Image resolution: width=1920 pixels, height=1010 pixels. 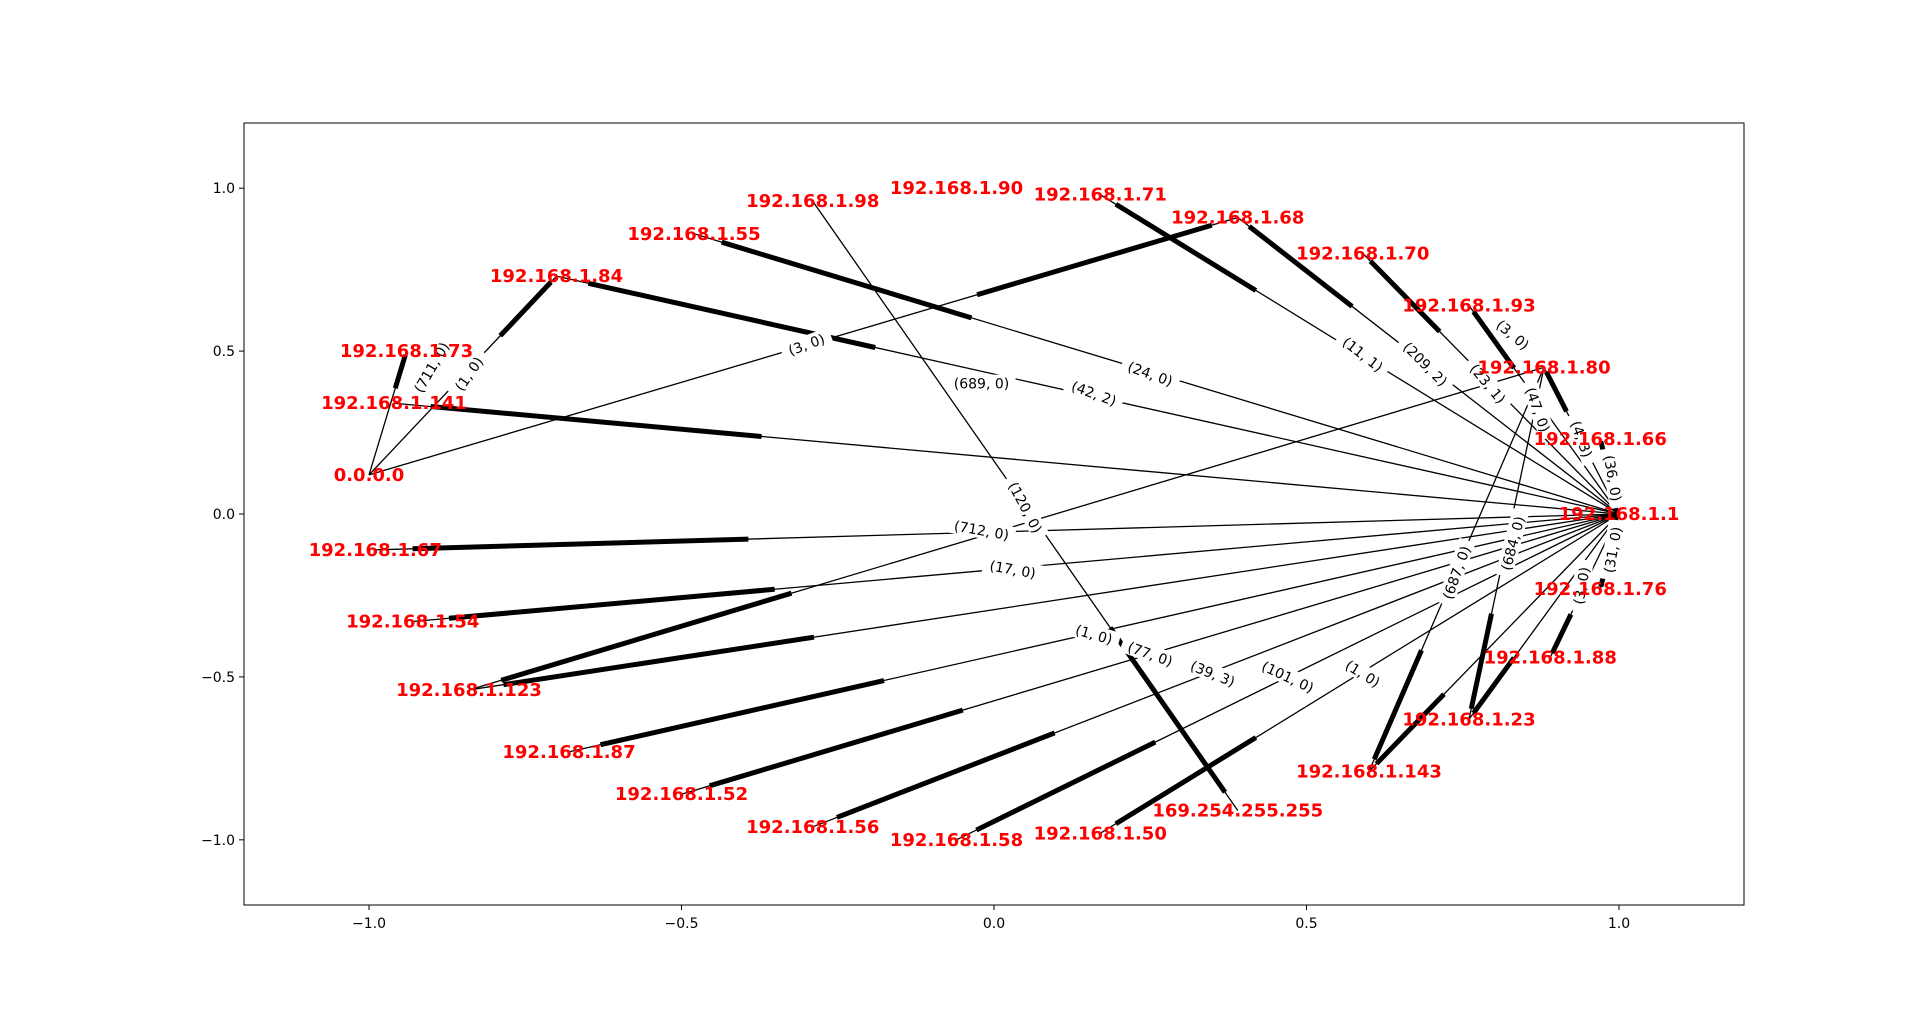 What do you see at coordinates (956, 840) in the screenshot?
I see `node-label-192-168-1-58: 192.168.1.58` at bounding box center [956, 840].